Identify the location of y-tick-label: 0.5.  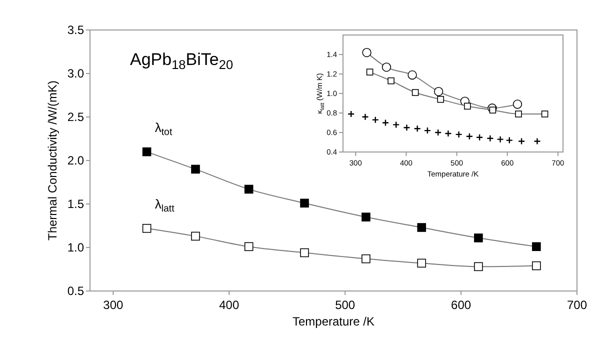
(75, 291).